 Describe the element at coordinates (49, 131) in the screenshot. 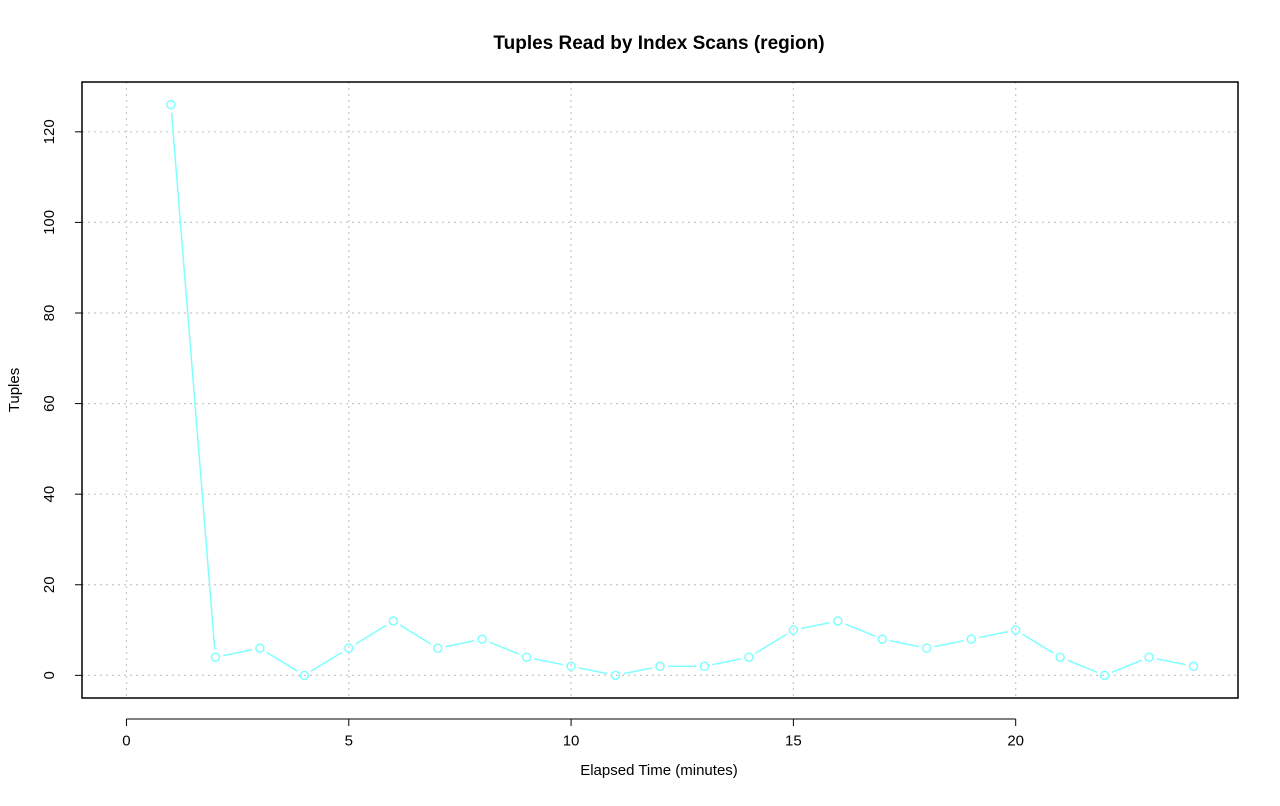

I see `y-tick-label: 120` at that location.